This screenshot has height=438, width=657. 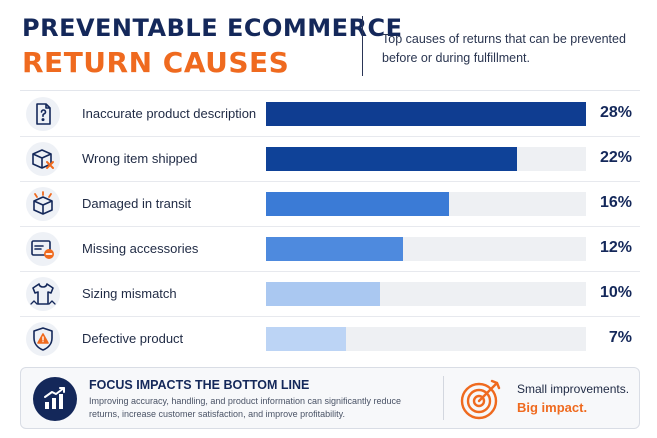 What do you see at coordinates (55, 399) in the screenshot?
I see `growth-chart-icon` at bounding box center [55, 399].